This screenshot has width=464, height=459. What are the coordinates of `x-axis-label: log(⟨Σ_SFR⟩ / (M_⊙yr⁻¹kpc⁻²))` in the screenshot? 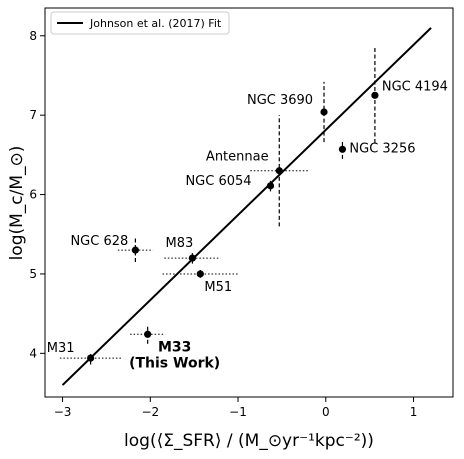 It's located at (249, 441).